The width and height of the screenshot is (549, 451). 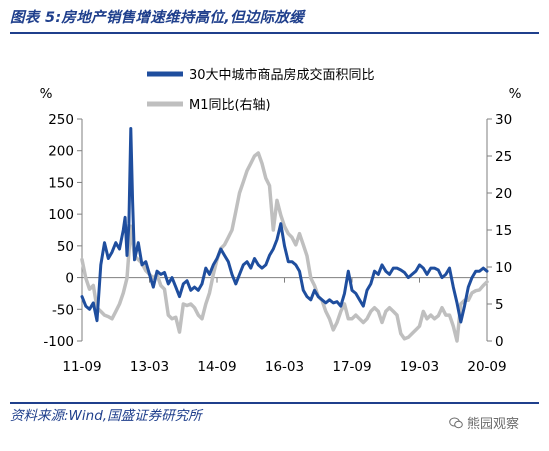 I want to click on x-tick-label: 13-03, so click(x=149, y=367).